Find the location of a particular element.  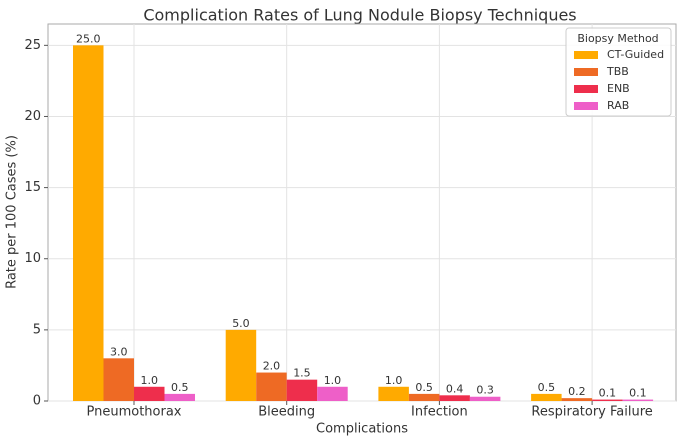

bar-value-label: 25.0 is located at coordinates (88, 38).